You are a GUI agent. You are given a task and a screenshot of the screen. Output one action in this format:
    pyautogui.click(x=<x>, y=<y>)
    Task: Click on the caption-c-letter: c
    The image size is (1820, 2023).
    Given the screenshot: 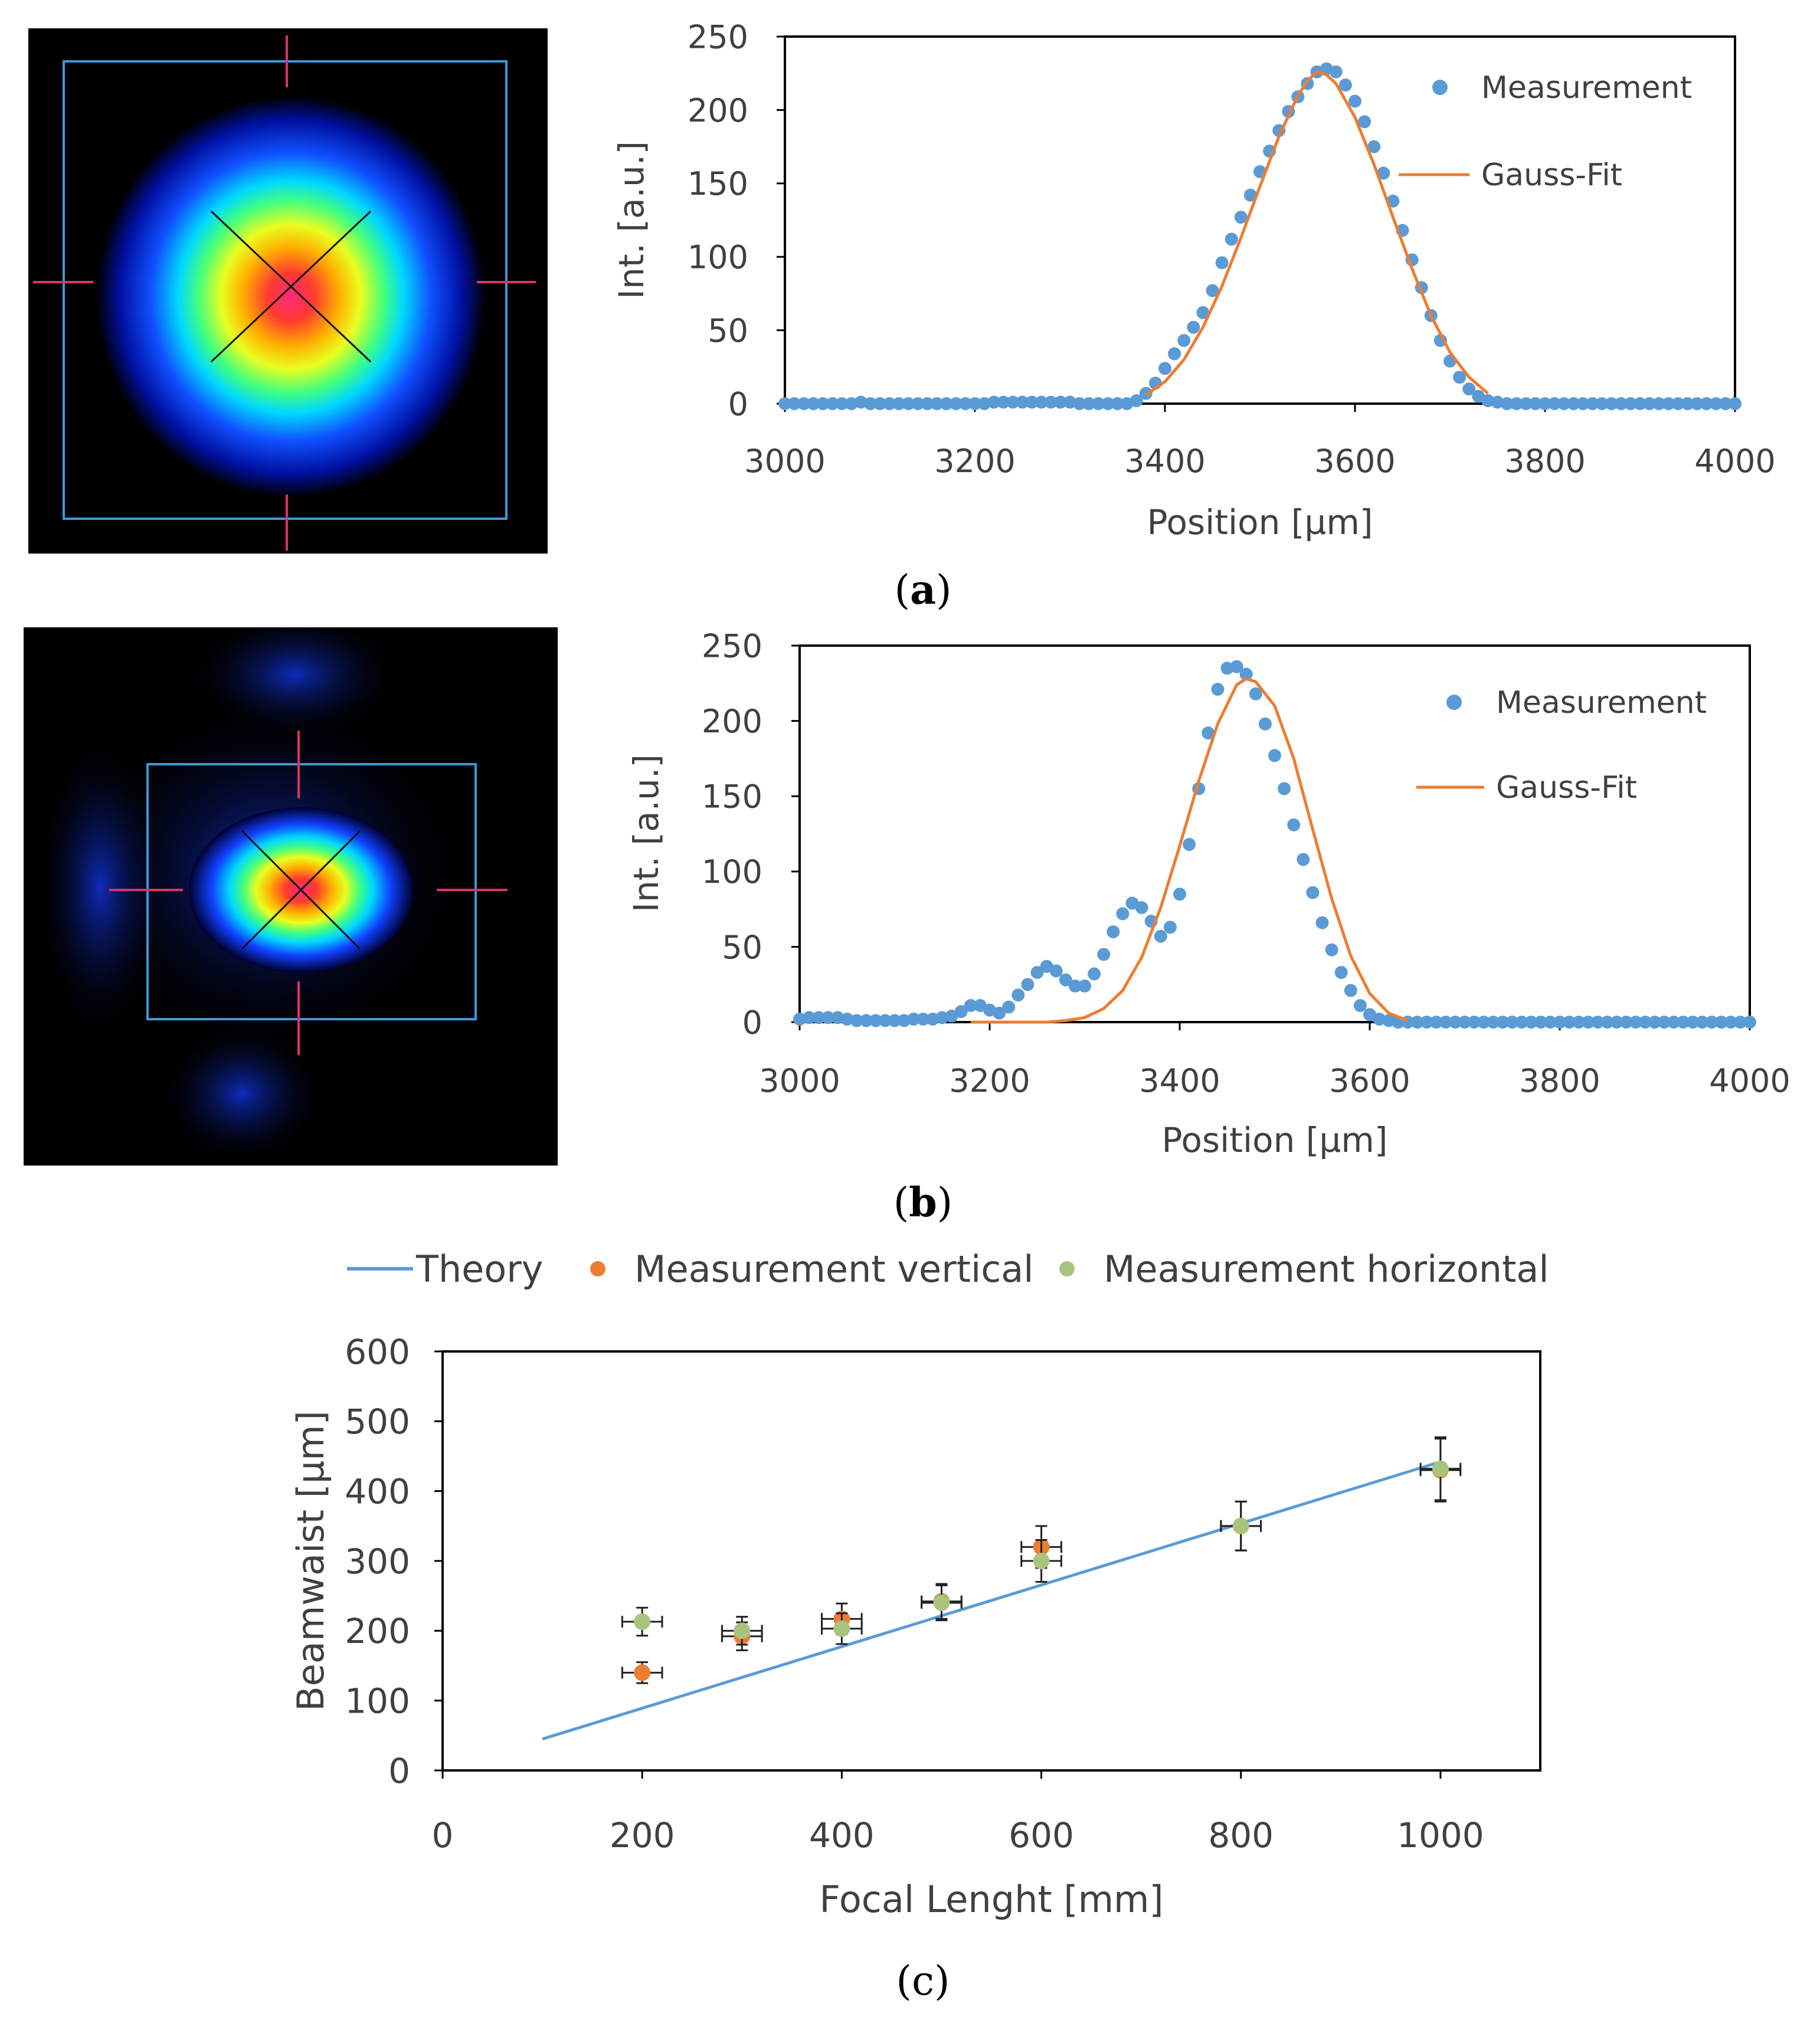 What is the action you would take?
    pyautogui.click(x=923, y=1981)
    